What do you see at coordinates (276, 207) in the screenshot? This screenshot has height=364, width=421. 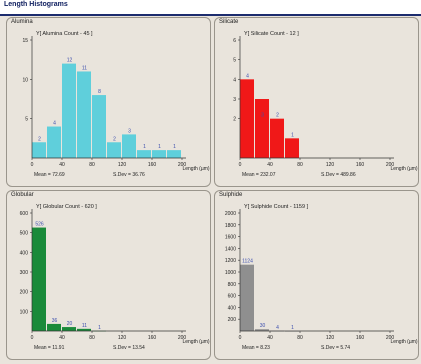 I see `y-axis-label: Y[ Sulphide Count - 1159 ]` at bounding box center [276, 207].